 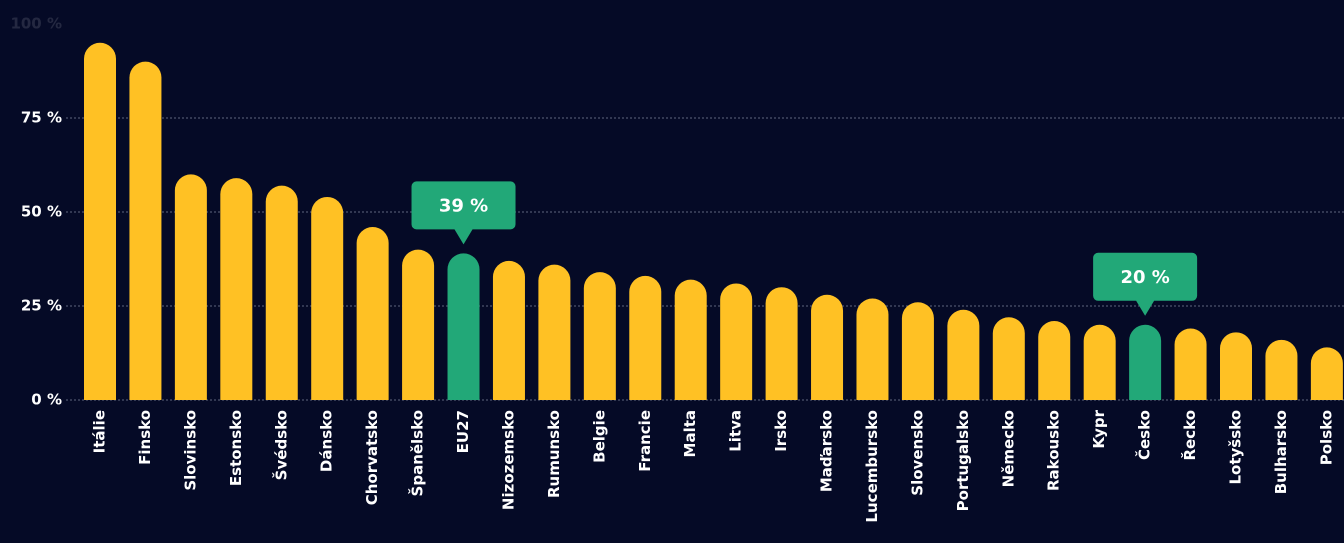 What do you see at coordinates (690, 433) in the screenshot?
I see `x-tick-label: Malta` at bounding box center [690, 433].